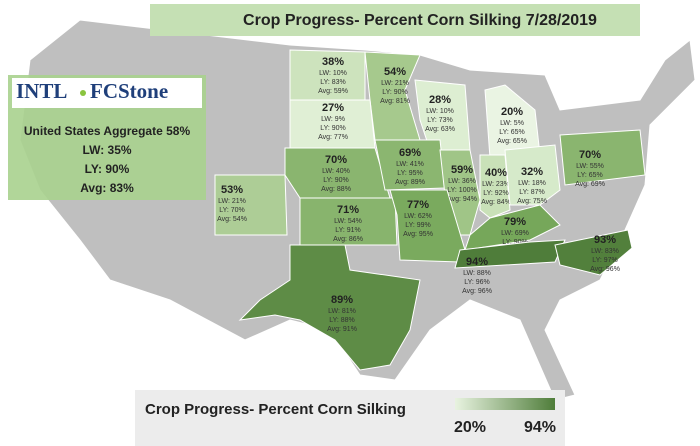 The image size is (700, 446). What do you see at coordinates (462, 181) in the screenshot?
I see `state-lw: LW: 36%` at bounding box center [462, 181].